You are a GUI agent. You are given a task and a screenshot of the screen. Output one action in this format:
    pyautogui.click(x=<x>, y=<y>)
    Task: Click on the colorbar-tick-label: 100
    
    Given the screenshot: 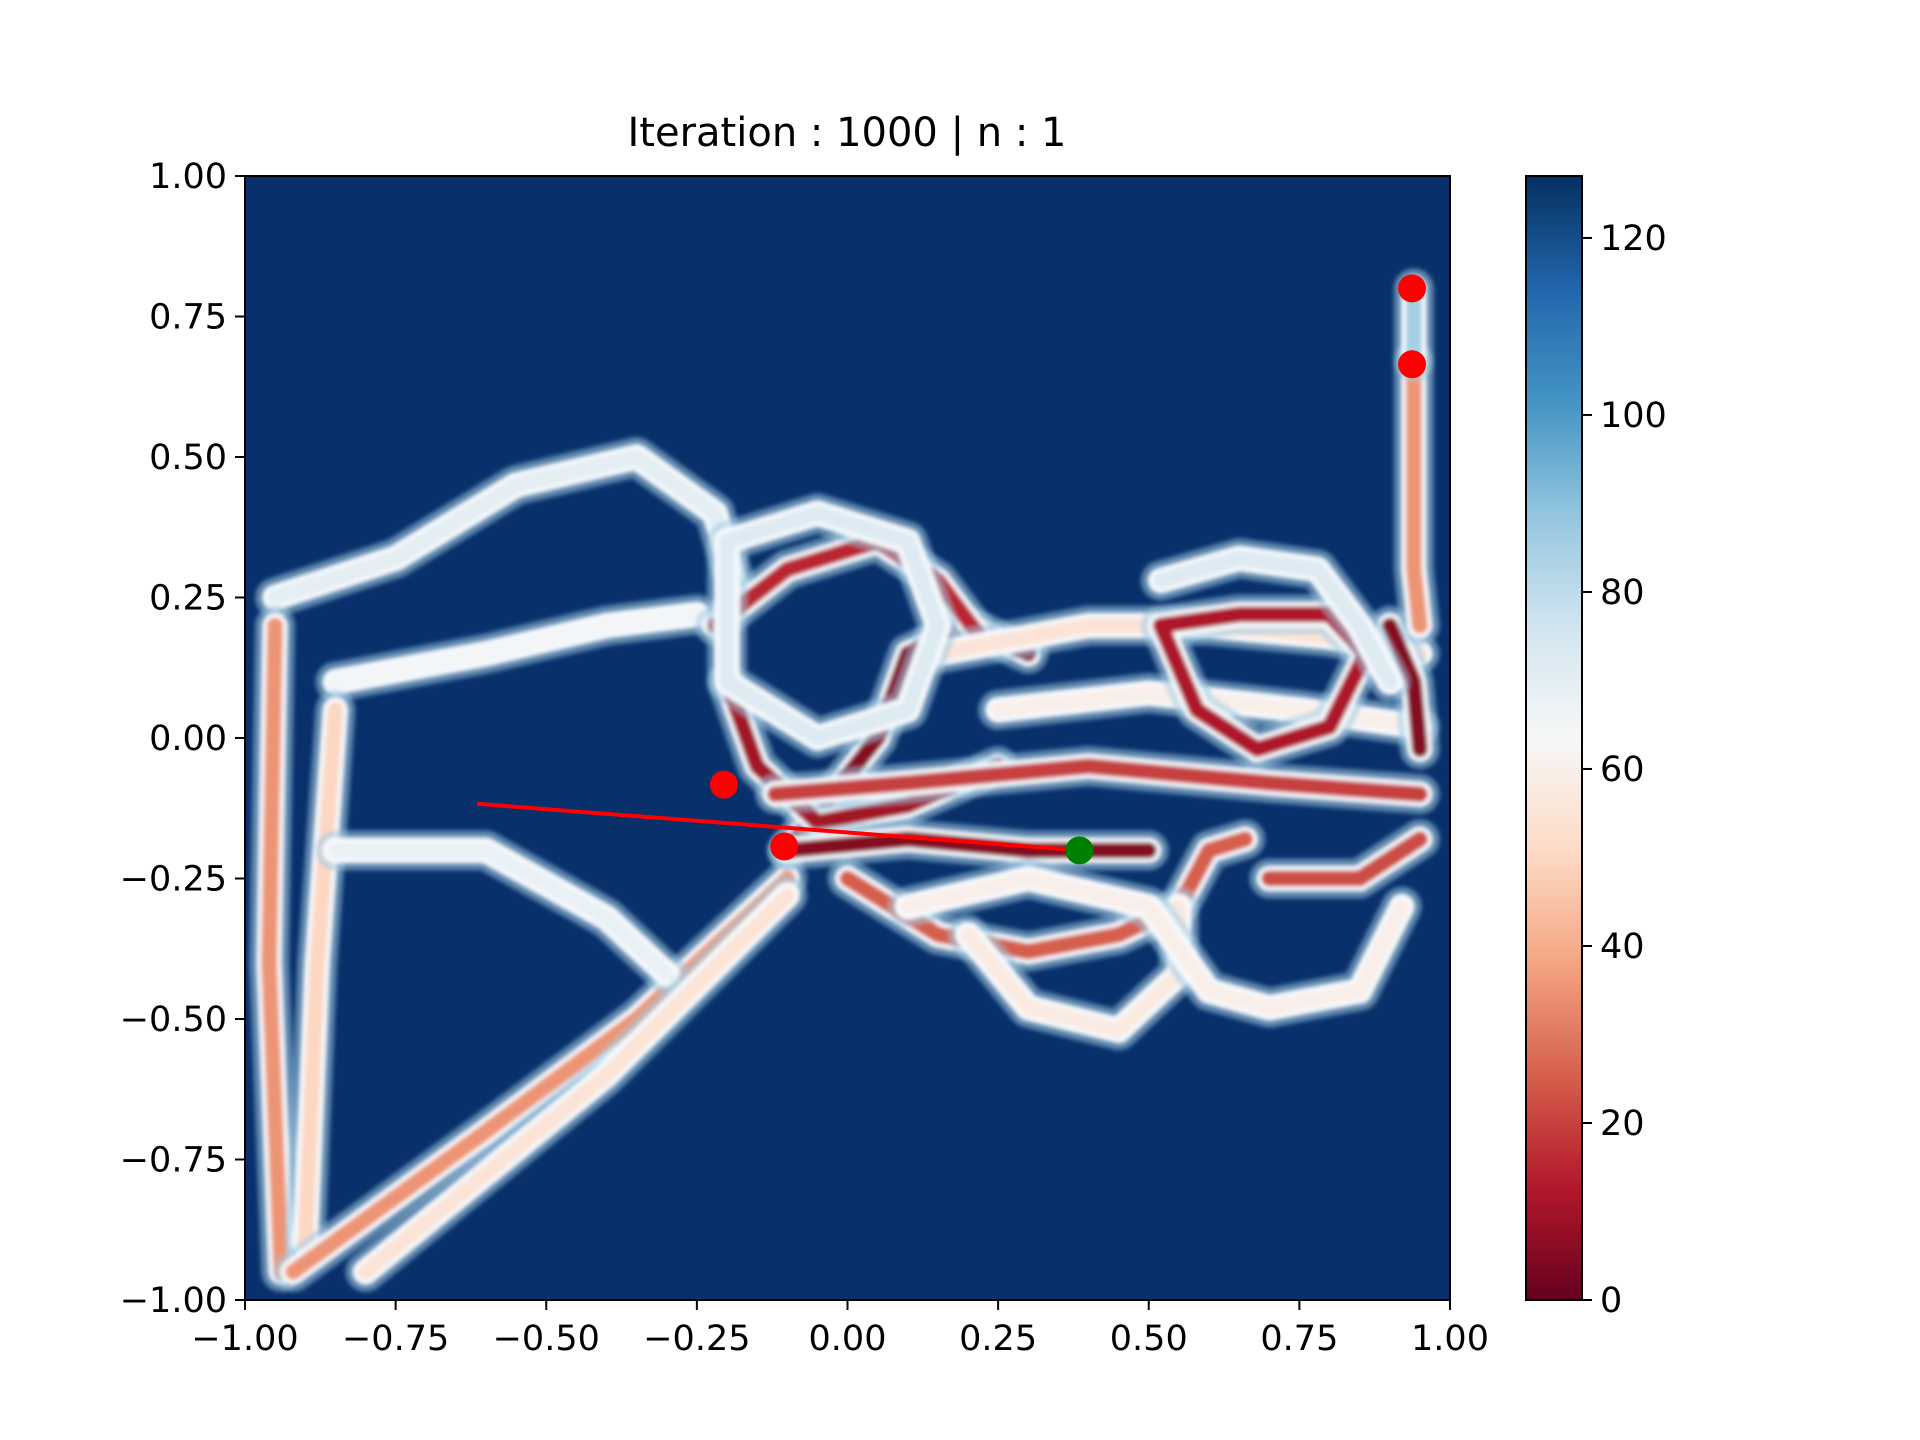 What is the action you would take?
    pyautogui.click(x=1633, y=416)
    